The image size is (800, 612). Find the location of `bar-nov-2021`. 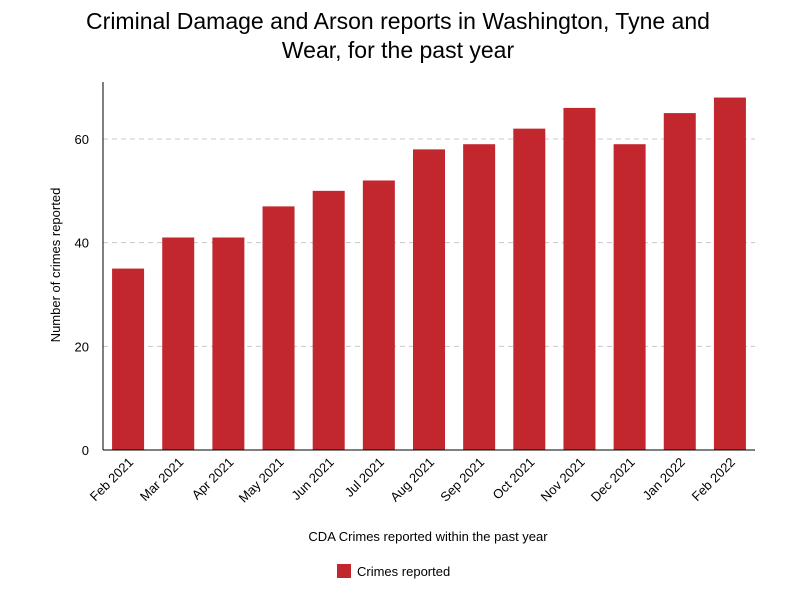

bar-nov-2021 is located at coordinates (579, 278).